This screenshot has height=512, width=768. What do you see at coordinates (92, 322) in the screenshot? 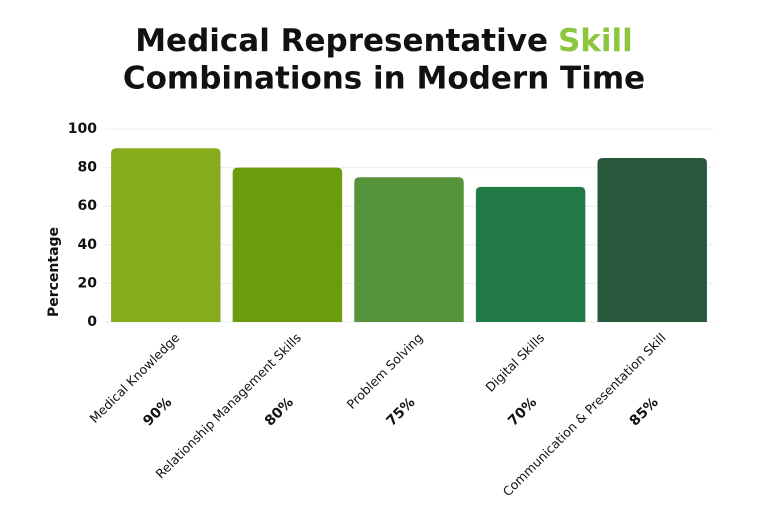
I see `y-tick-label: 0` at bounding box center [92, 322].